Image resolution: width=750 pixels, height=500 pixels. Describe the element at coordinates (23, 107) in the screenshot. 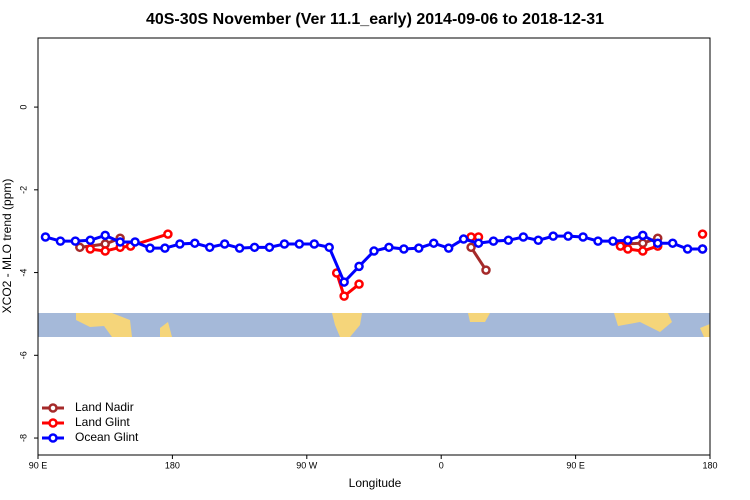

I see `y-tick-label: 0` at that location.